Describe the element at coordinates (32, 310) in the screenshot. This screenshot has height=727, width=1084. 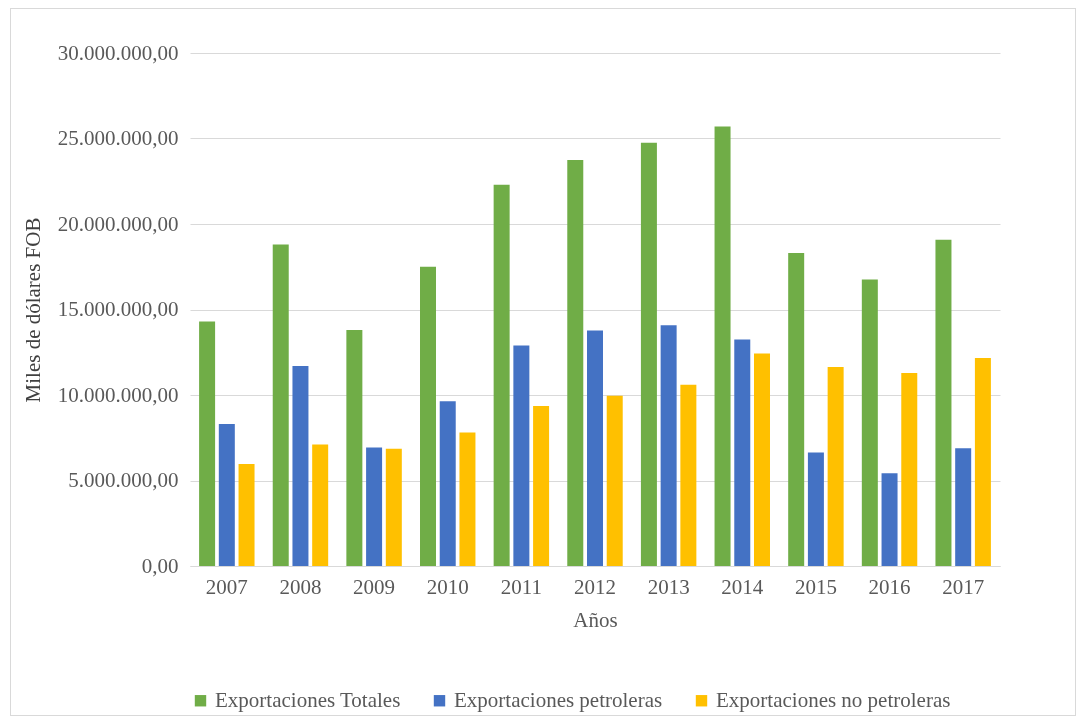
I see `y-axis-title: Miles de dólares FOB` at that location.